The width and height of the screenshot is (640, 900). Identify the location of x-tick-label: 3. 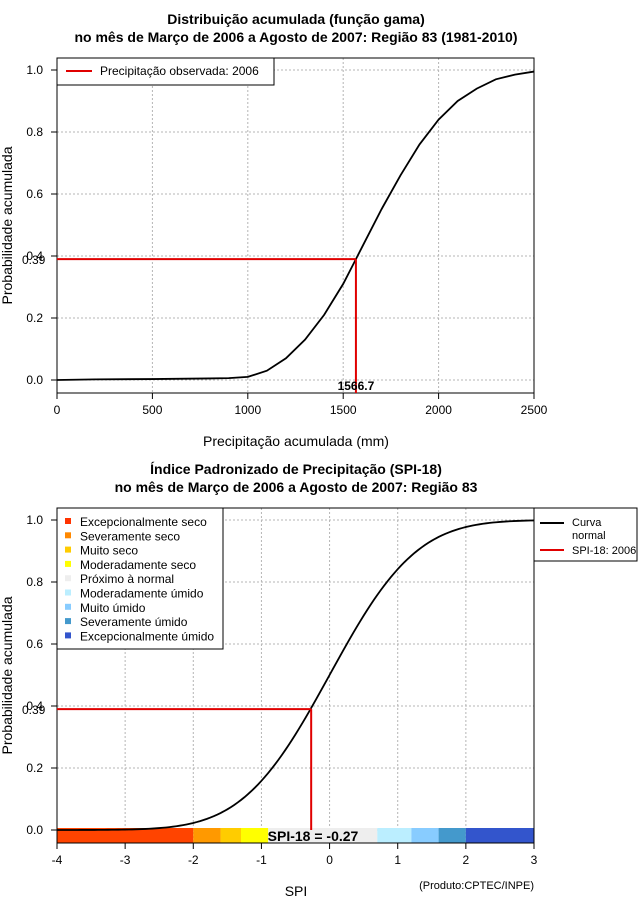
(534, 860).